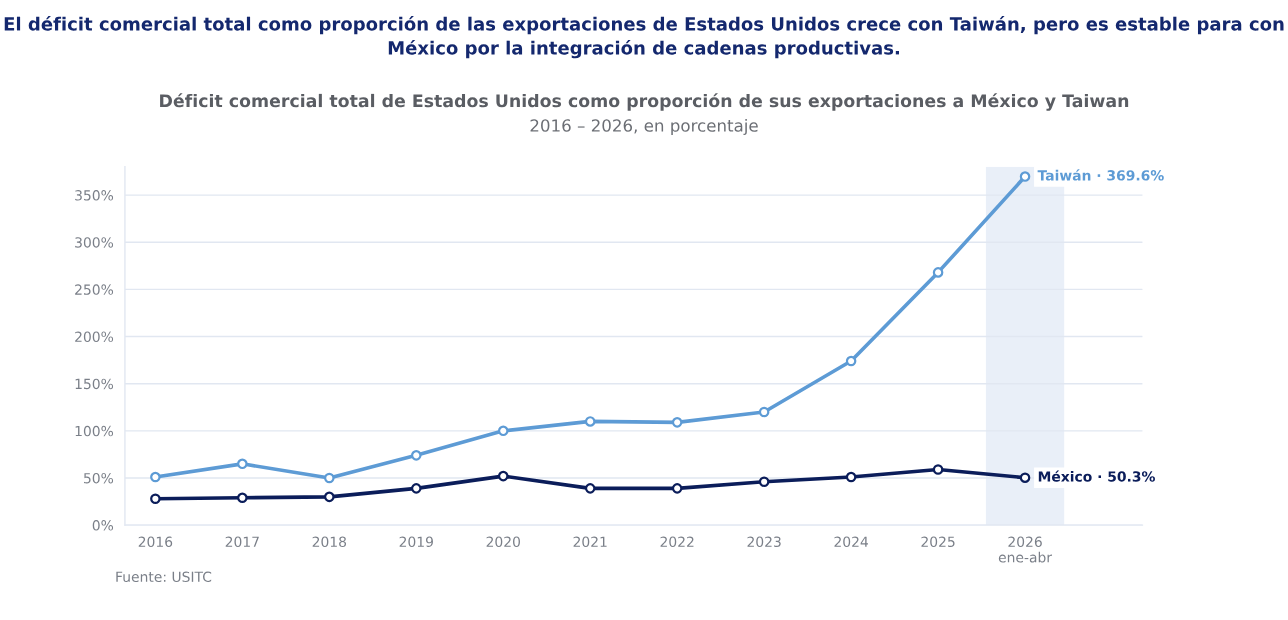 The image size is (1288, 620). What do you see at coordinates (99, 478) in the screenshot?
I see `y-tick-label: 50%` at bounding box center [99, 478].